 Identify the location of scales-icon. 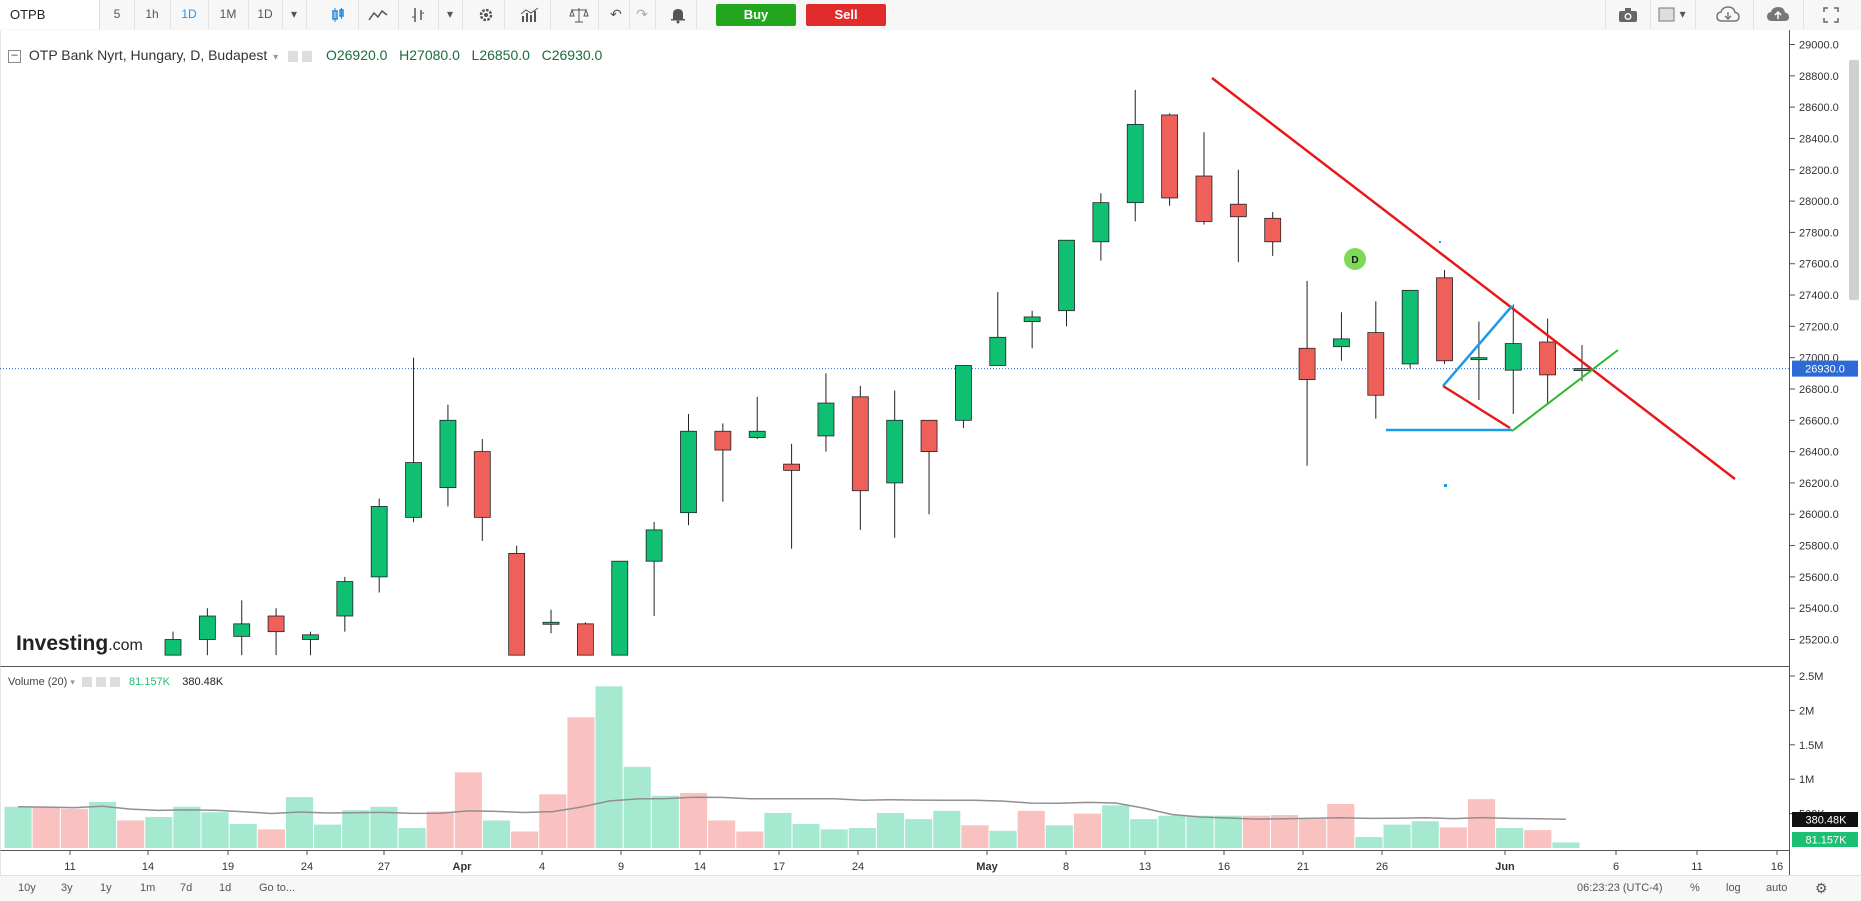
(579, 15).